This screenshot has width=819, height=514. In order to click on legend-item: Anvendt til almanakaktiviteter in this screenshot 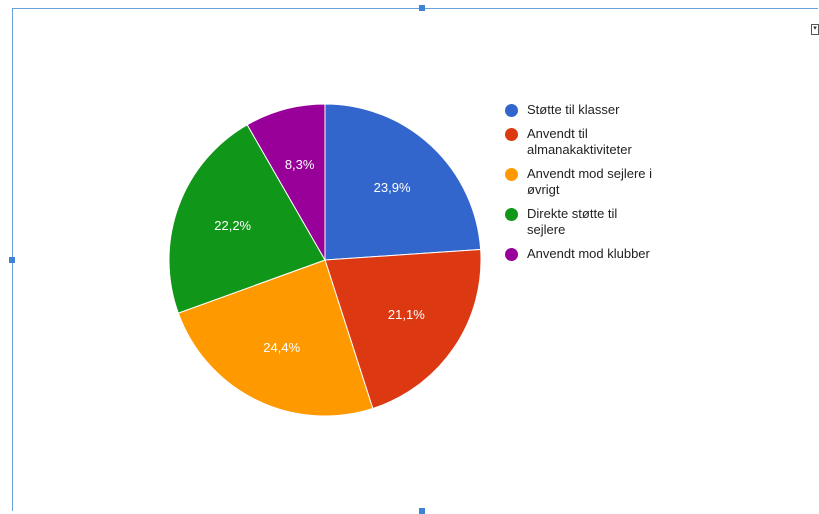, I will do `click(595, 142)`.